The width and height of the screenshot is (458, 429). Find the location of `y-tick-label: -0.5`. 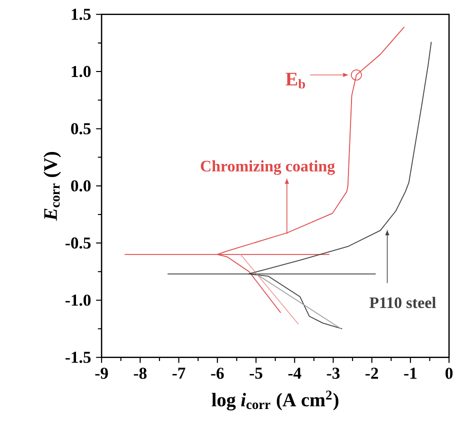

y-tick-label: -0.5 is located at coordinates (78, 243).